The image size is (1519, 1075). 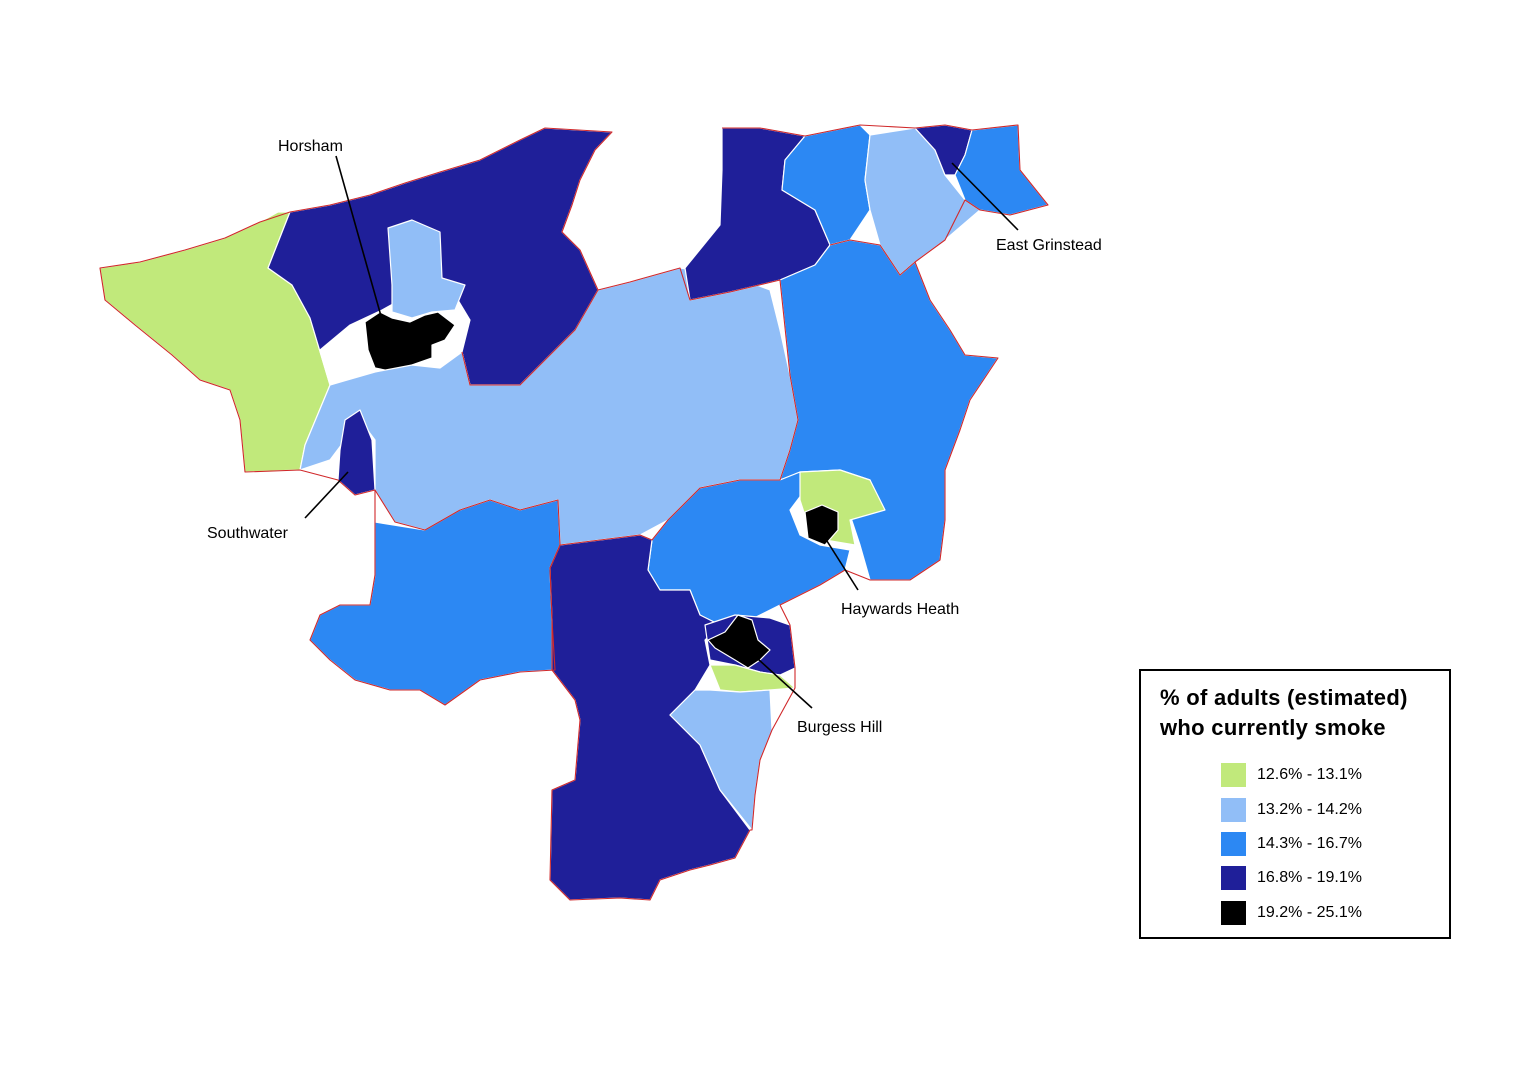 I want to click on legend-item: 12.6% - 13.1%, so click(x=1291, y=775).